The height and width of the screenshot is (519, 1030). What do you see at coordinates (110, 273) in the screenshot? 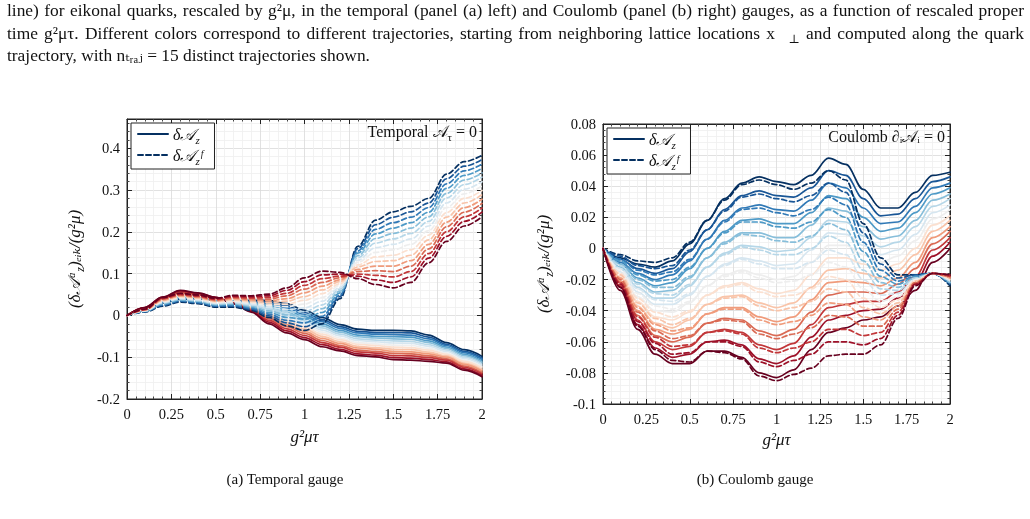
I see `y-tick-label: 0.1` at bounding box center [110, 273].